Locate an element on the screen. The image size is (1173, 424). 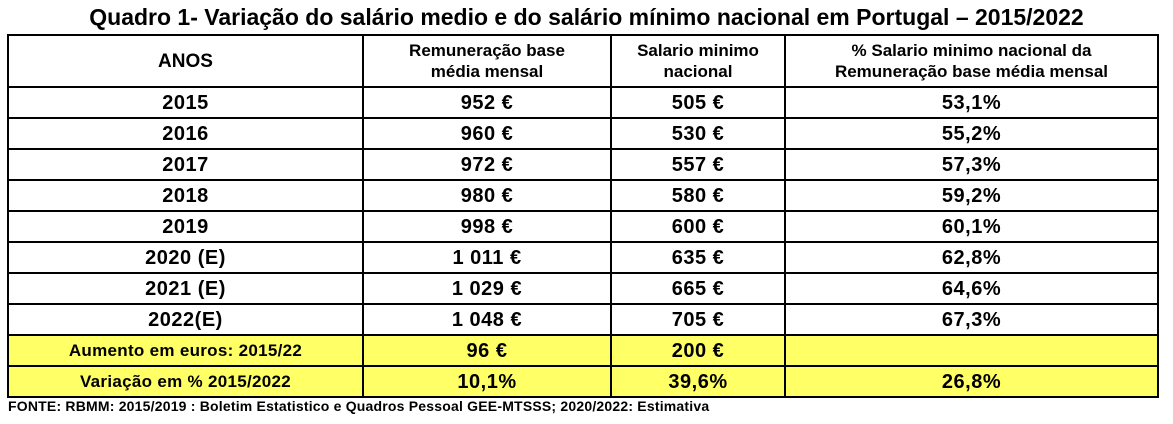
smn-cell: 600 € is located at coordinates (698, 226).